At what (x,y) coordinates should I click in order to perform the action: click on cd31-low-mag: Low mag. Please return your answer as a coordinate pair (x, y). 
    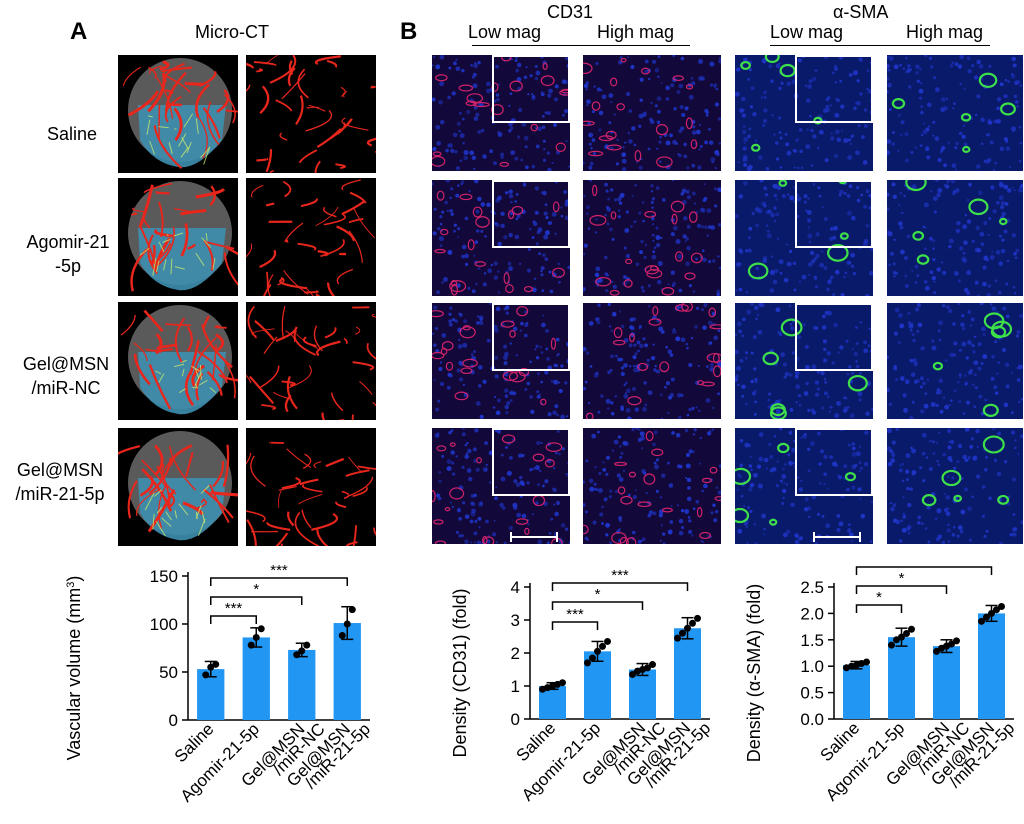
    Looking at the image, I should click on (505, 32).